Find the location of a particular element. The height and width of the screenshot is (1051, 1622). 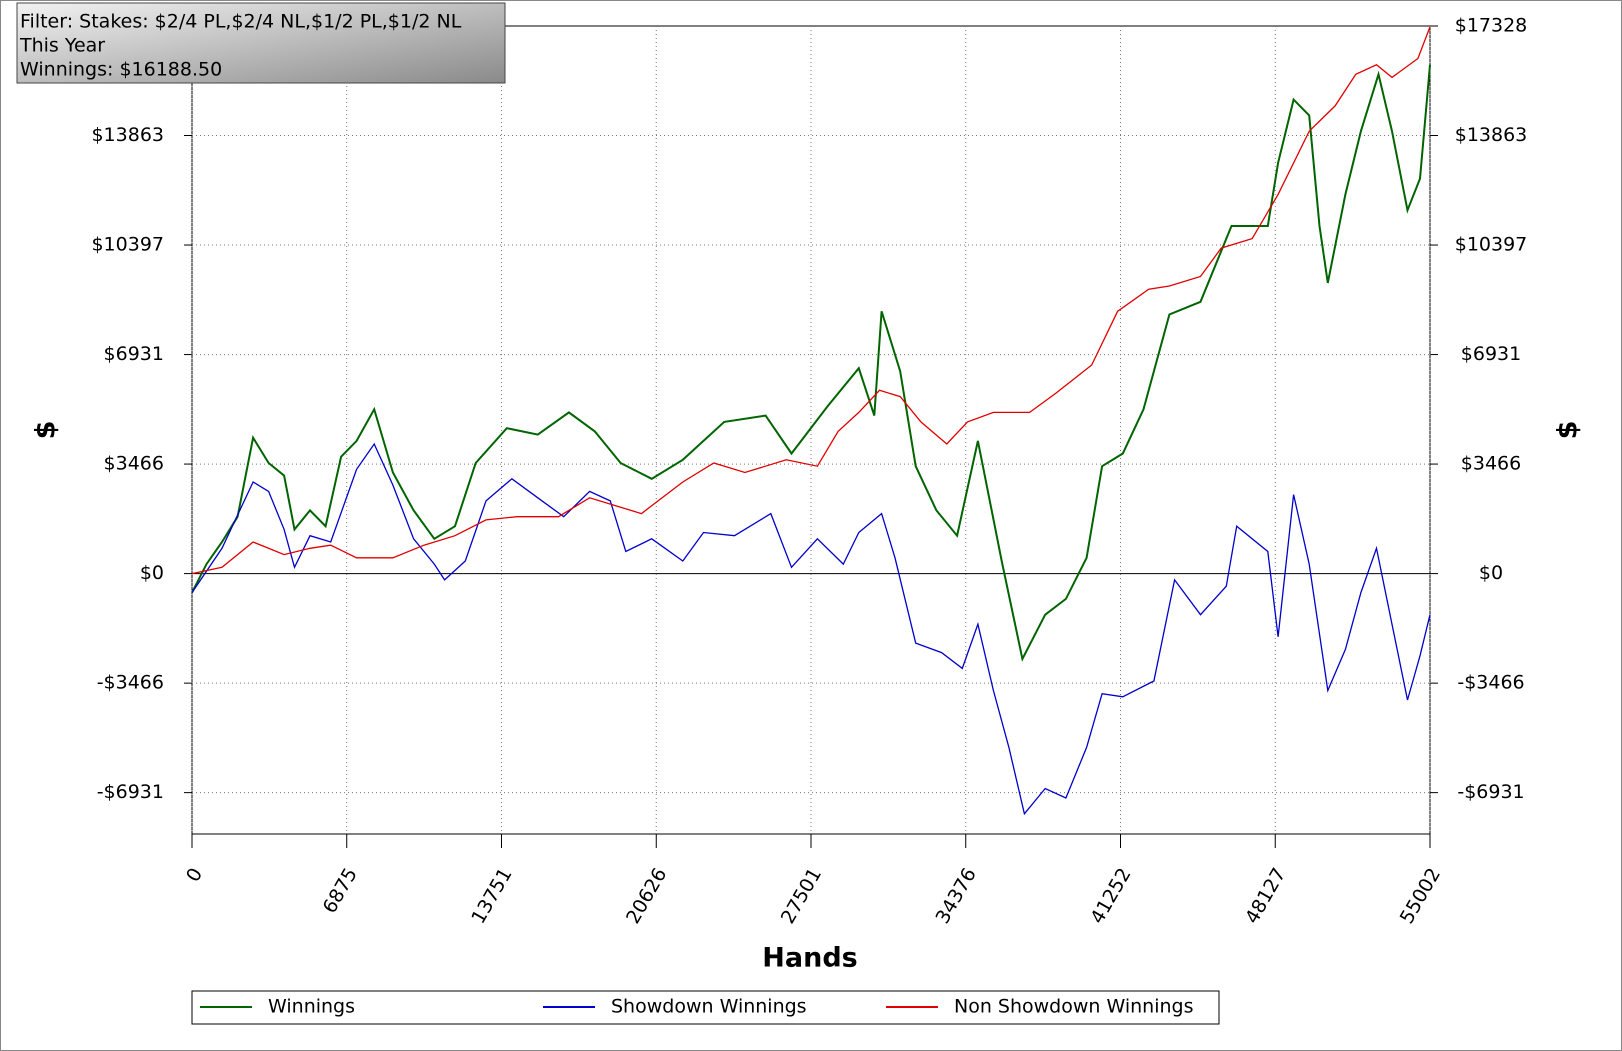

legend-label: Non Showdown Winnings is located at coordinates (1074, 1007).